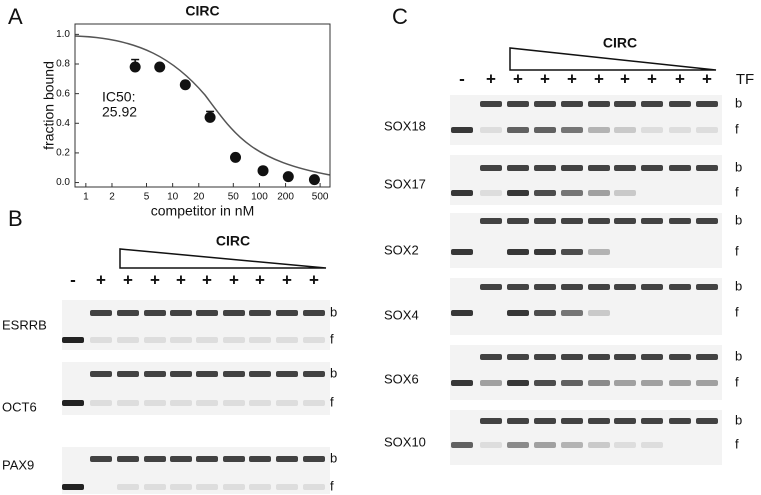 The width and height of the screenshot is (761, 495). What do you see at coordinates (15, 218) in the screenshot?
I see `panel-label: B` at bounding box center [15, 218].